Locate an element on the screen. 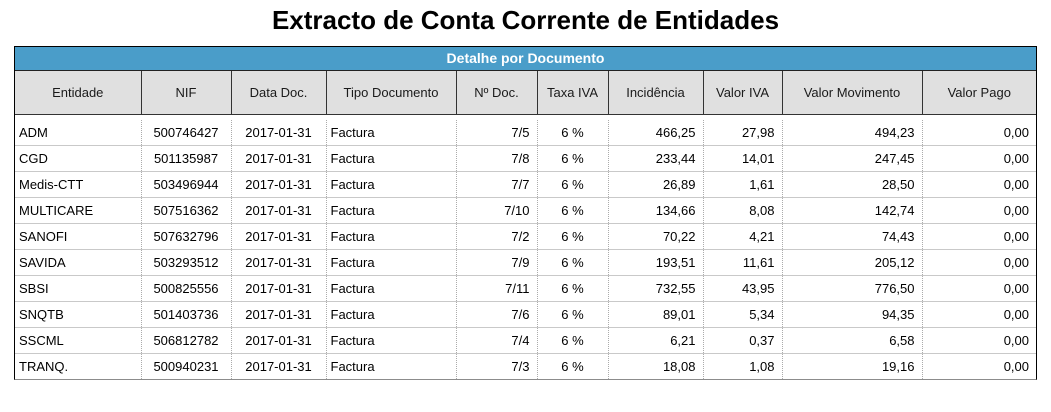  valor-iva-cell: 1,61 is located at coordinates (742, 184).